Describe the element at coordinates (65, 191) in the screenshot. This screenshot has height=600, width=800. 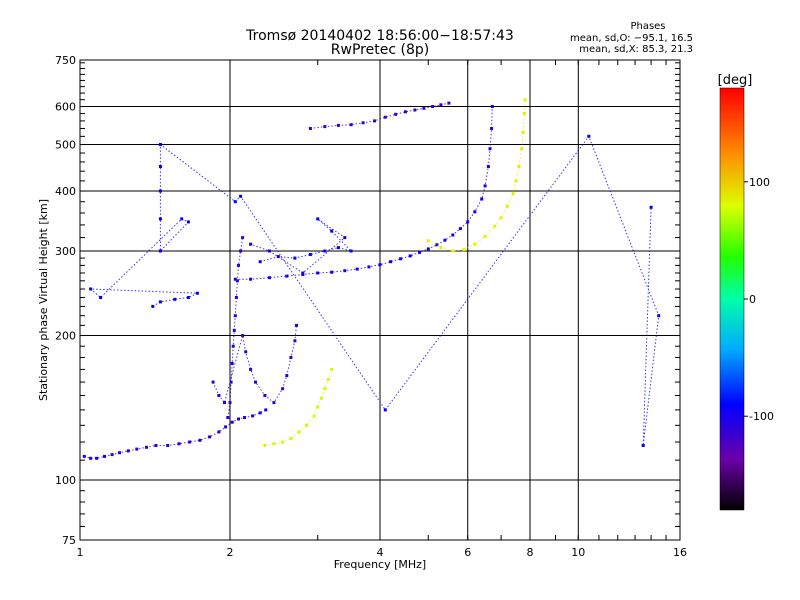
I see `y-tick-label: 400` at that location.